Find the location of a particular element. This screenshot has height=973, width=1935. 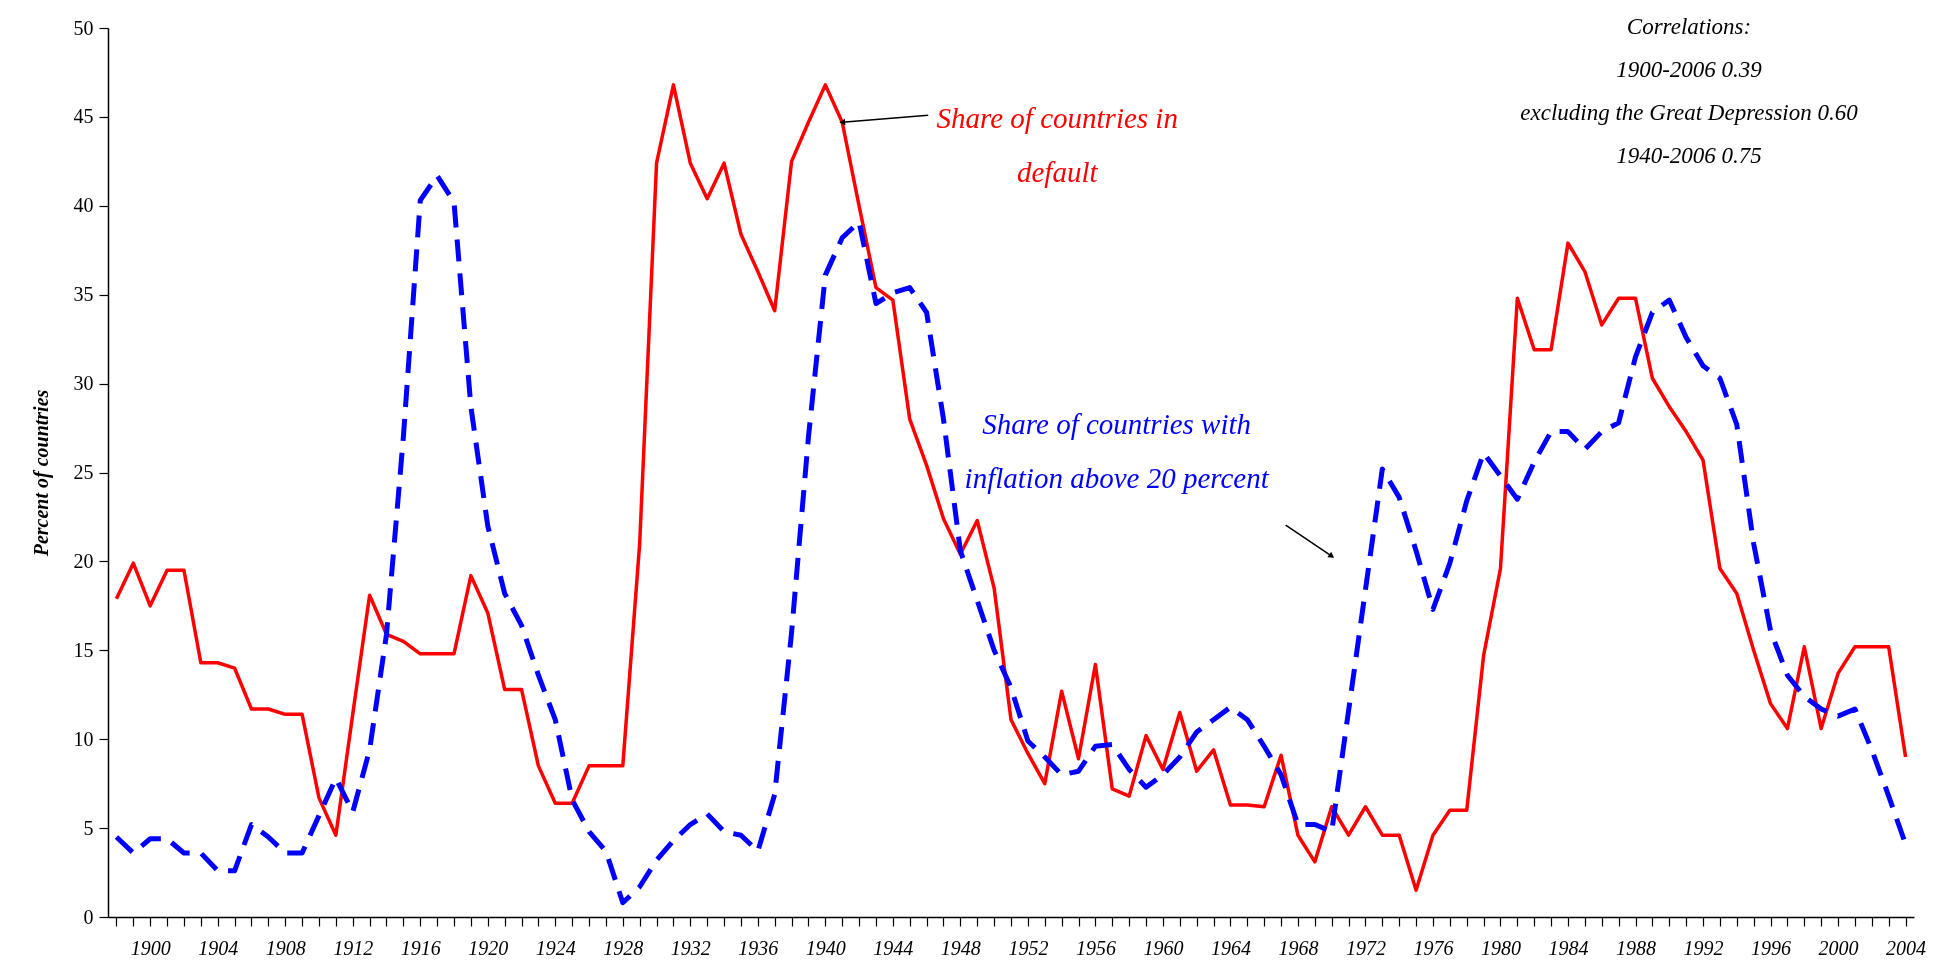

x-tick-label: 1928 is located at coordinates (623, 947).